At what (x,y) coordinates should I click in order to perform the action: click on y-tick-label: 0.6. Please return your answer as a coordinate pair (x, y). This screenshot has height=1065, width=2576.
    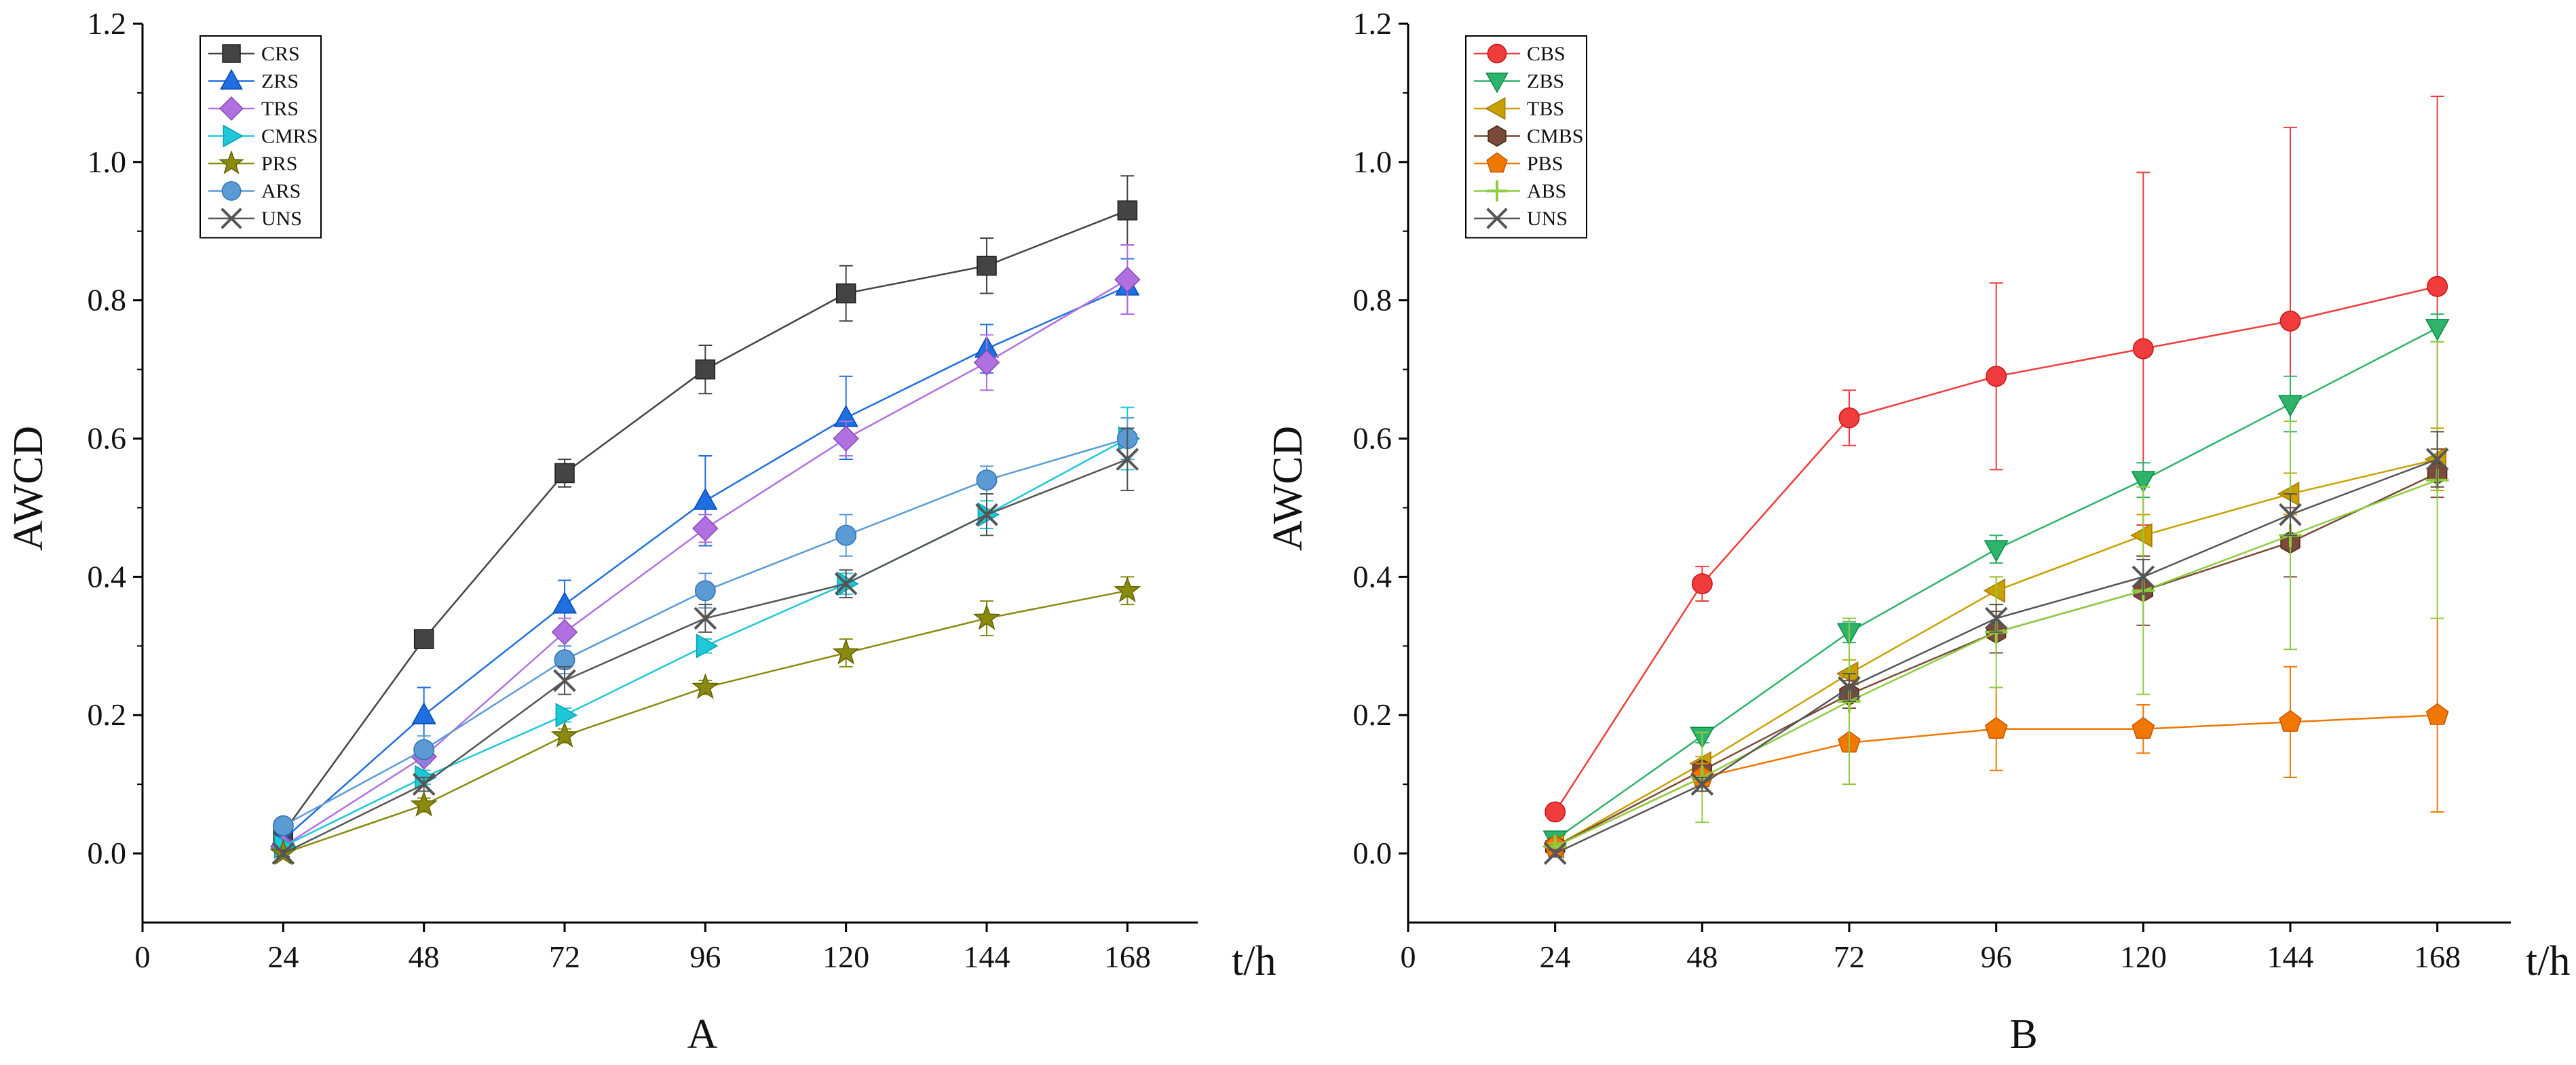
    Looking at the image, I should click on (108, 438).